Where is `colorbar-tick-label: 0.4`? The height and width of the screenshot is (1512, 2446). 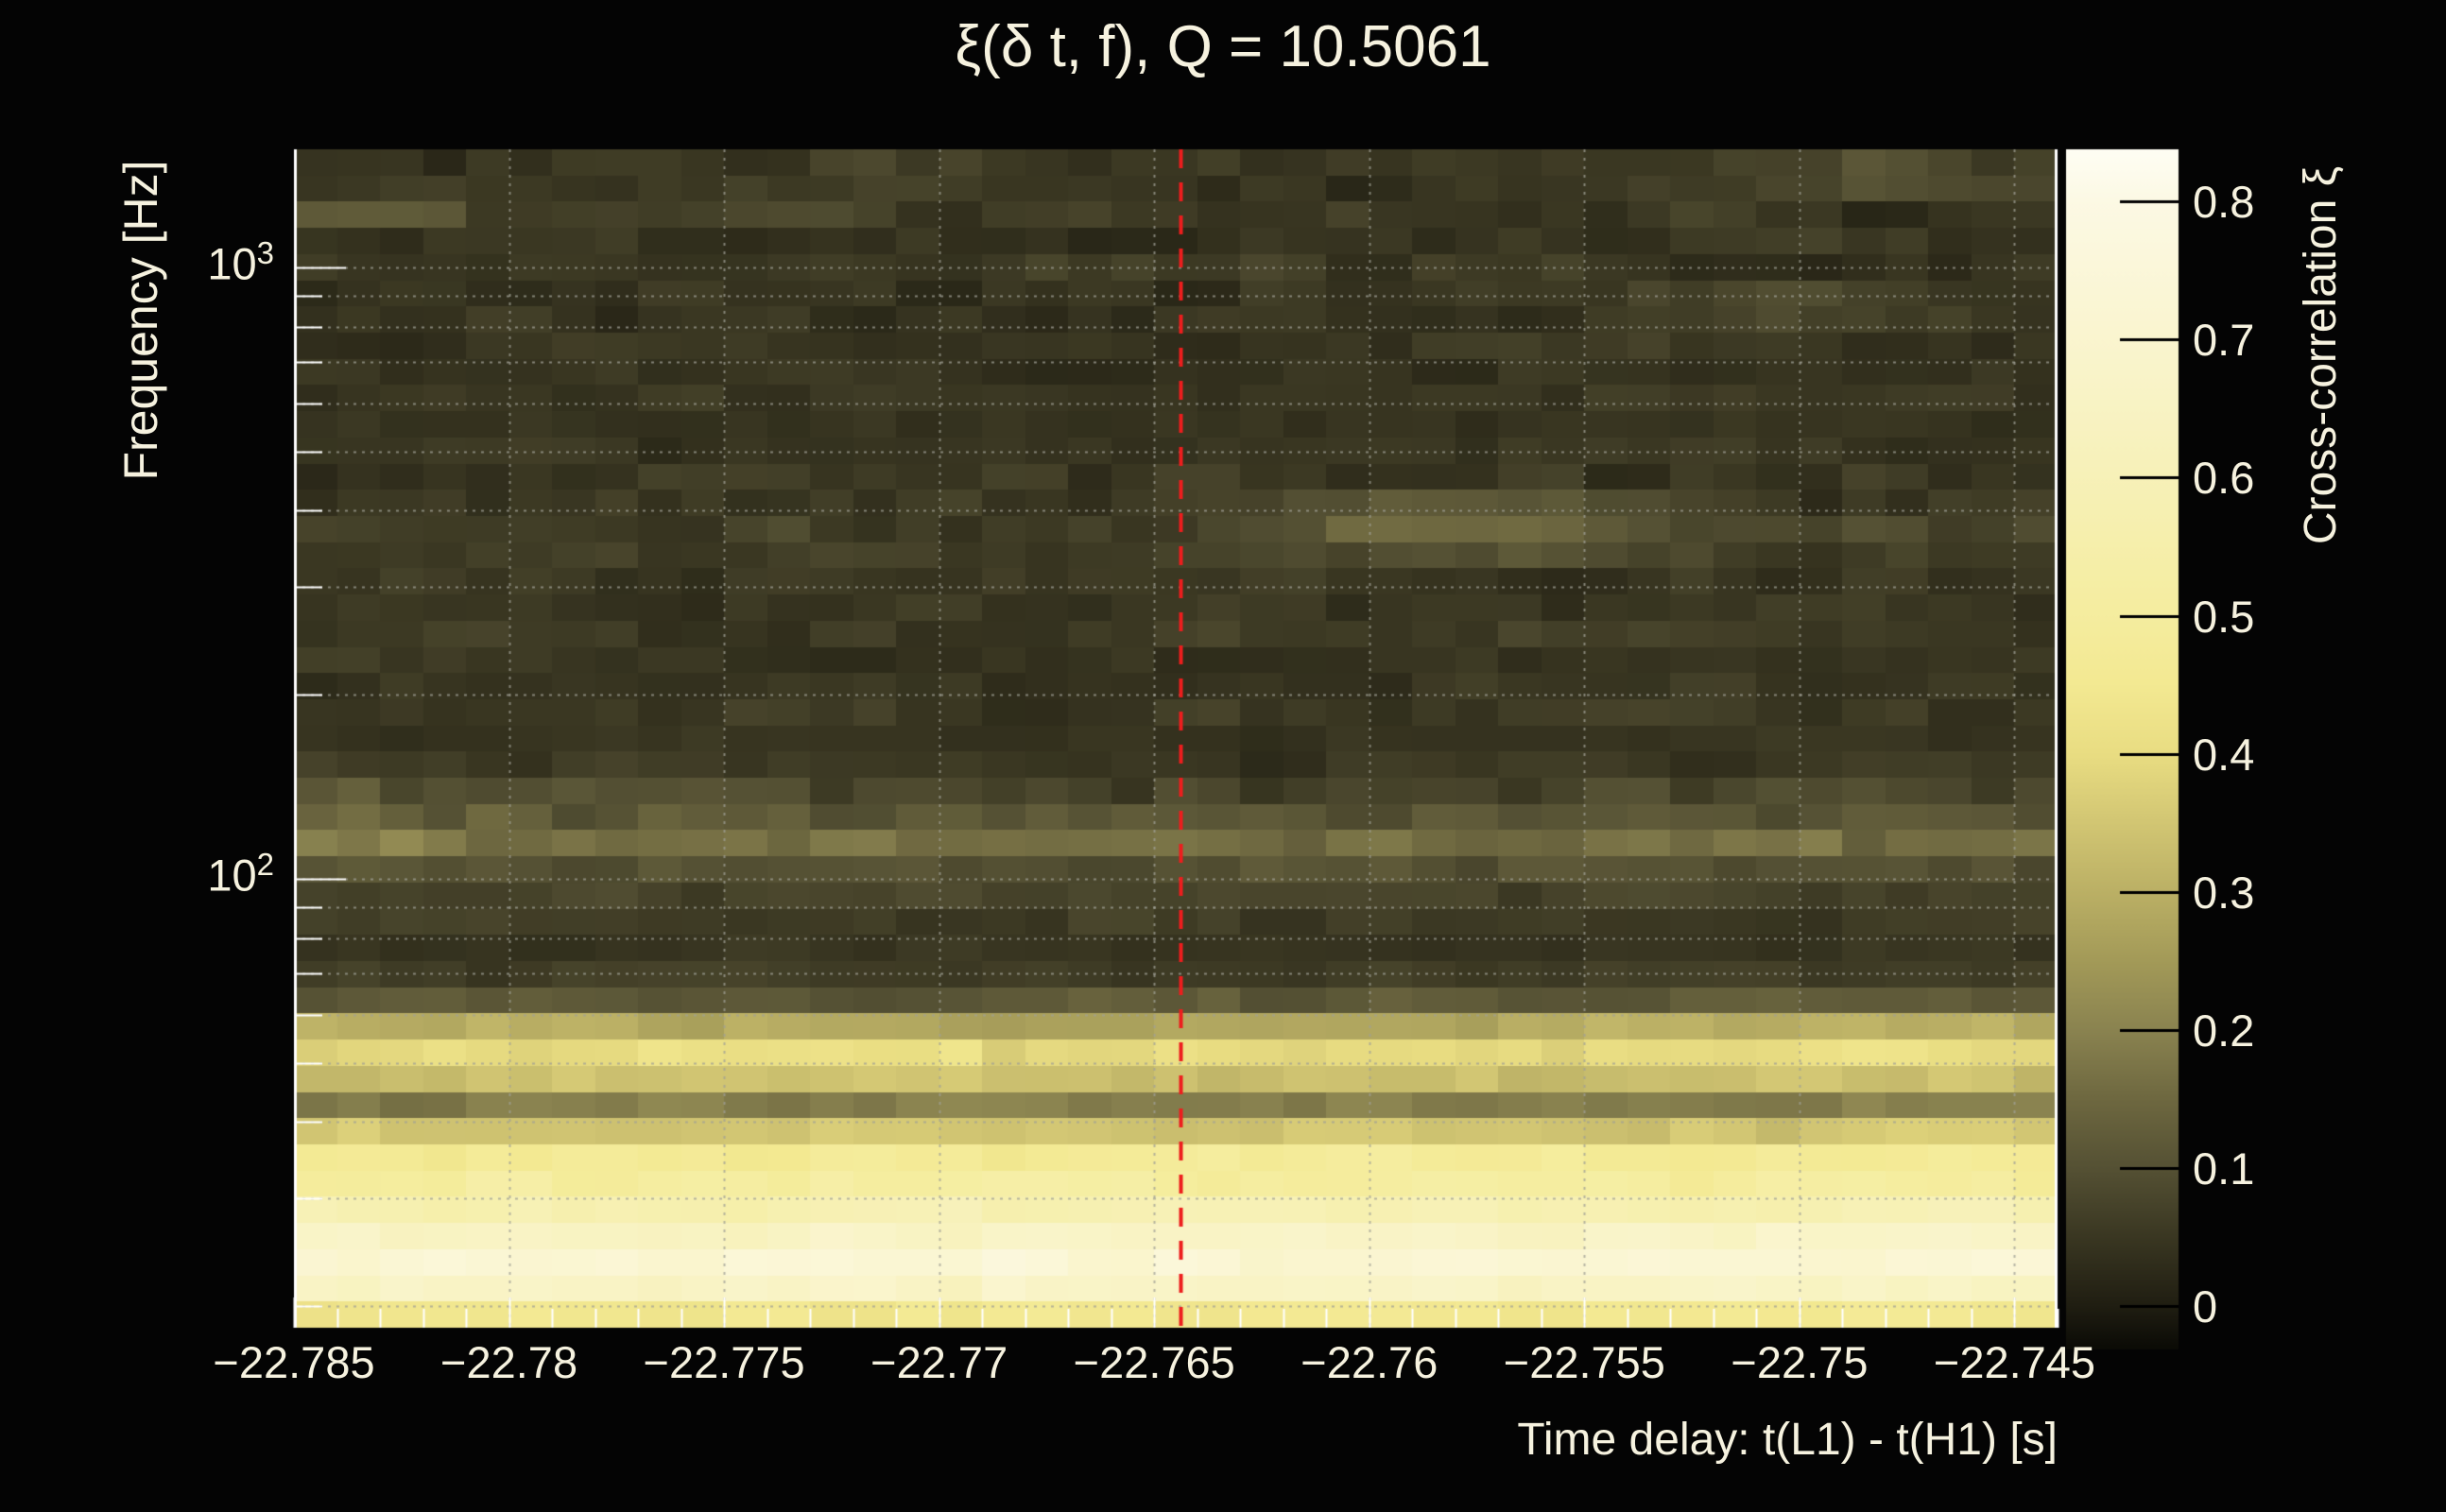 colorbar-tick-label: 0.4 is located at coordinates (2224, 754).